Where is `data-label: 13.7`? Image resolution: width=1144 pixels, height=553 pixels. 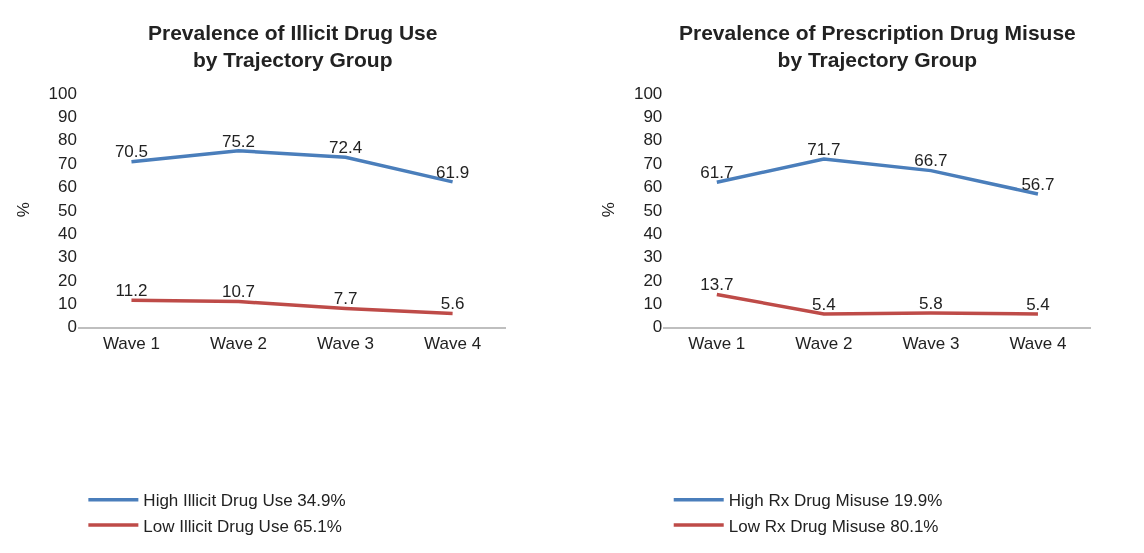 data-label: 13.7 is located at coordinates (717, 285).